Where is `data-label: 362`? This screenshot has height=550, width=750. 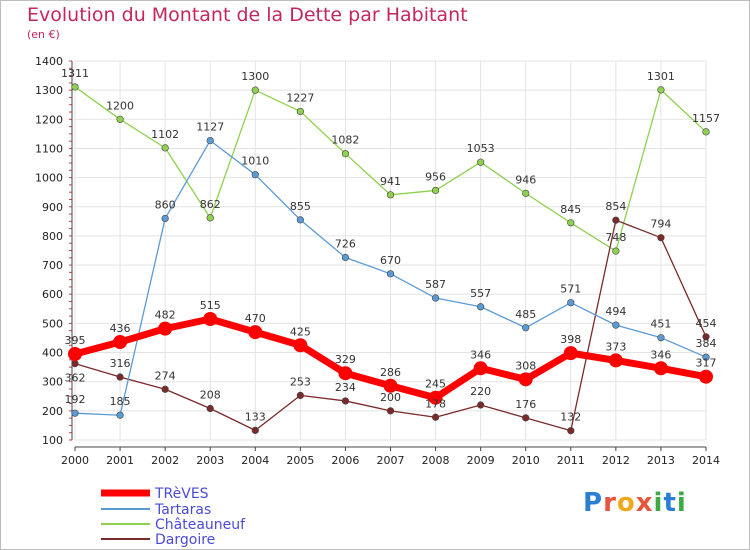
data-label: 362 is located at coordinates (75, 378).